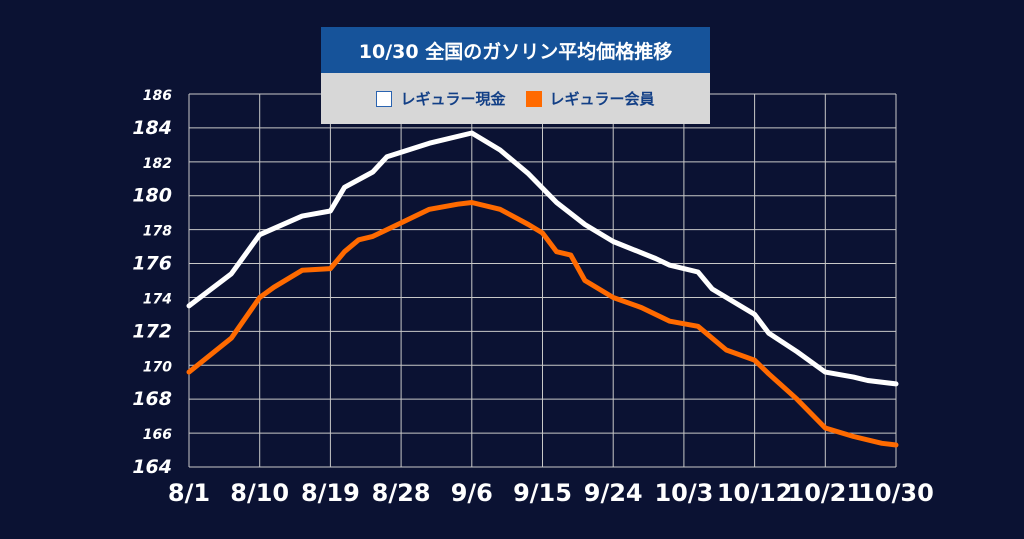  What do you see at coordinates (453, 99) in the screenshot?
I see `legend-label-cash: レギュラー現金` at bounding box center [453, 99].